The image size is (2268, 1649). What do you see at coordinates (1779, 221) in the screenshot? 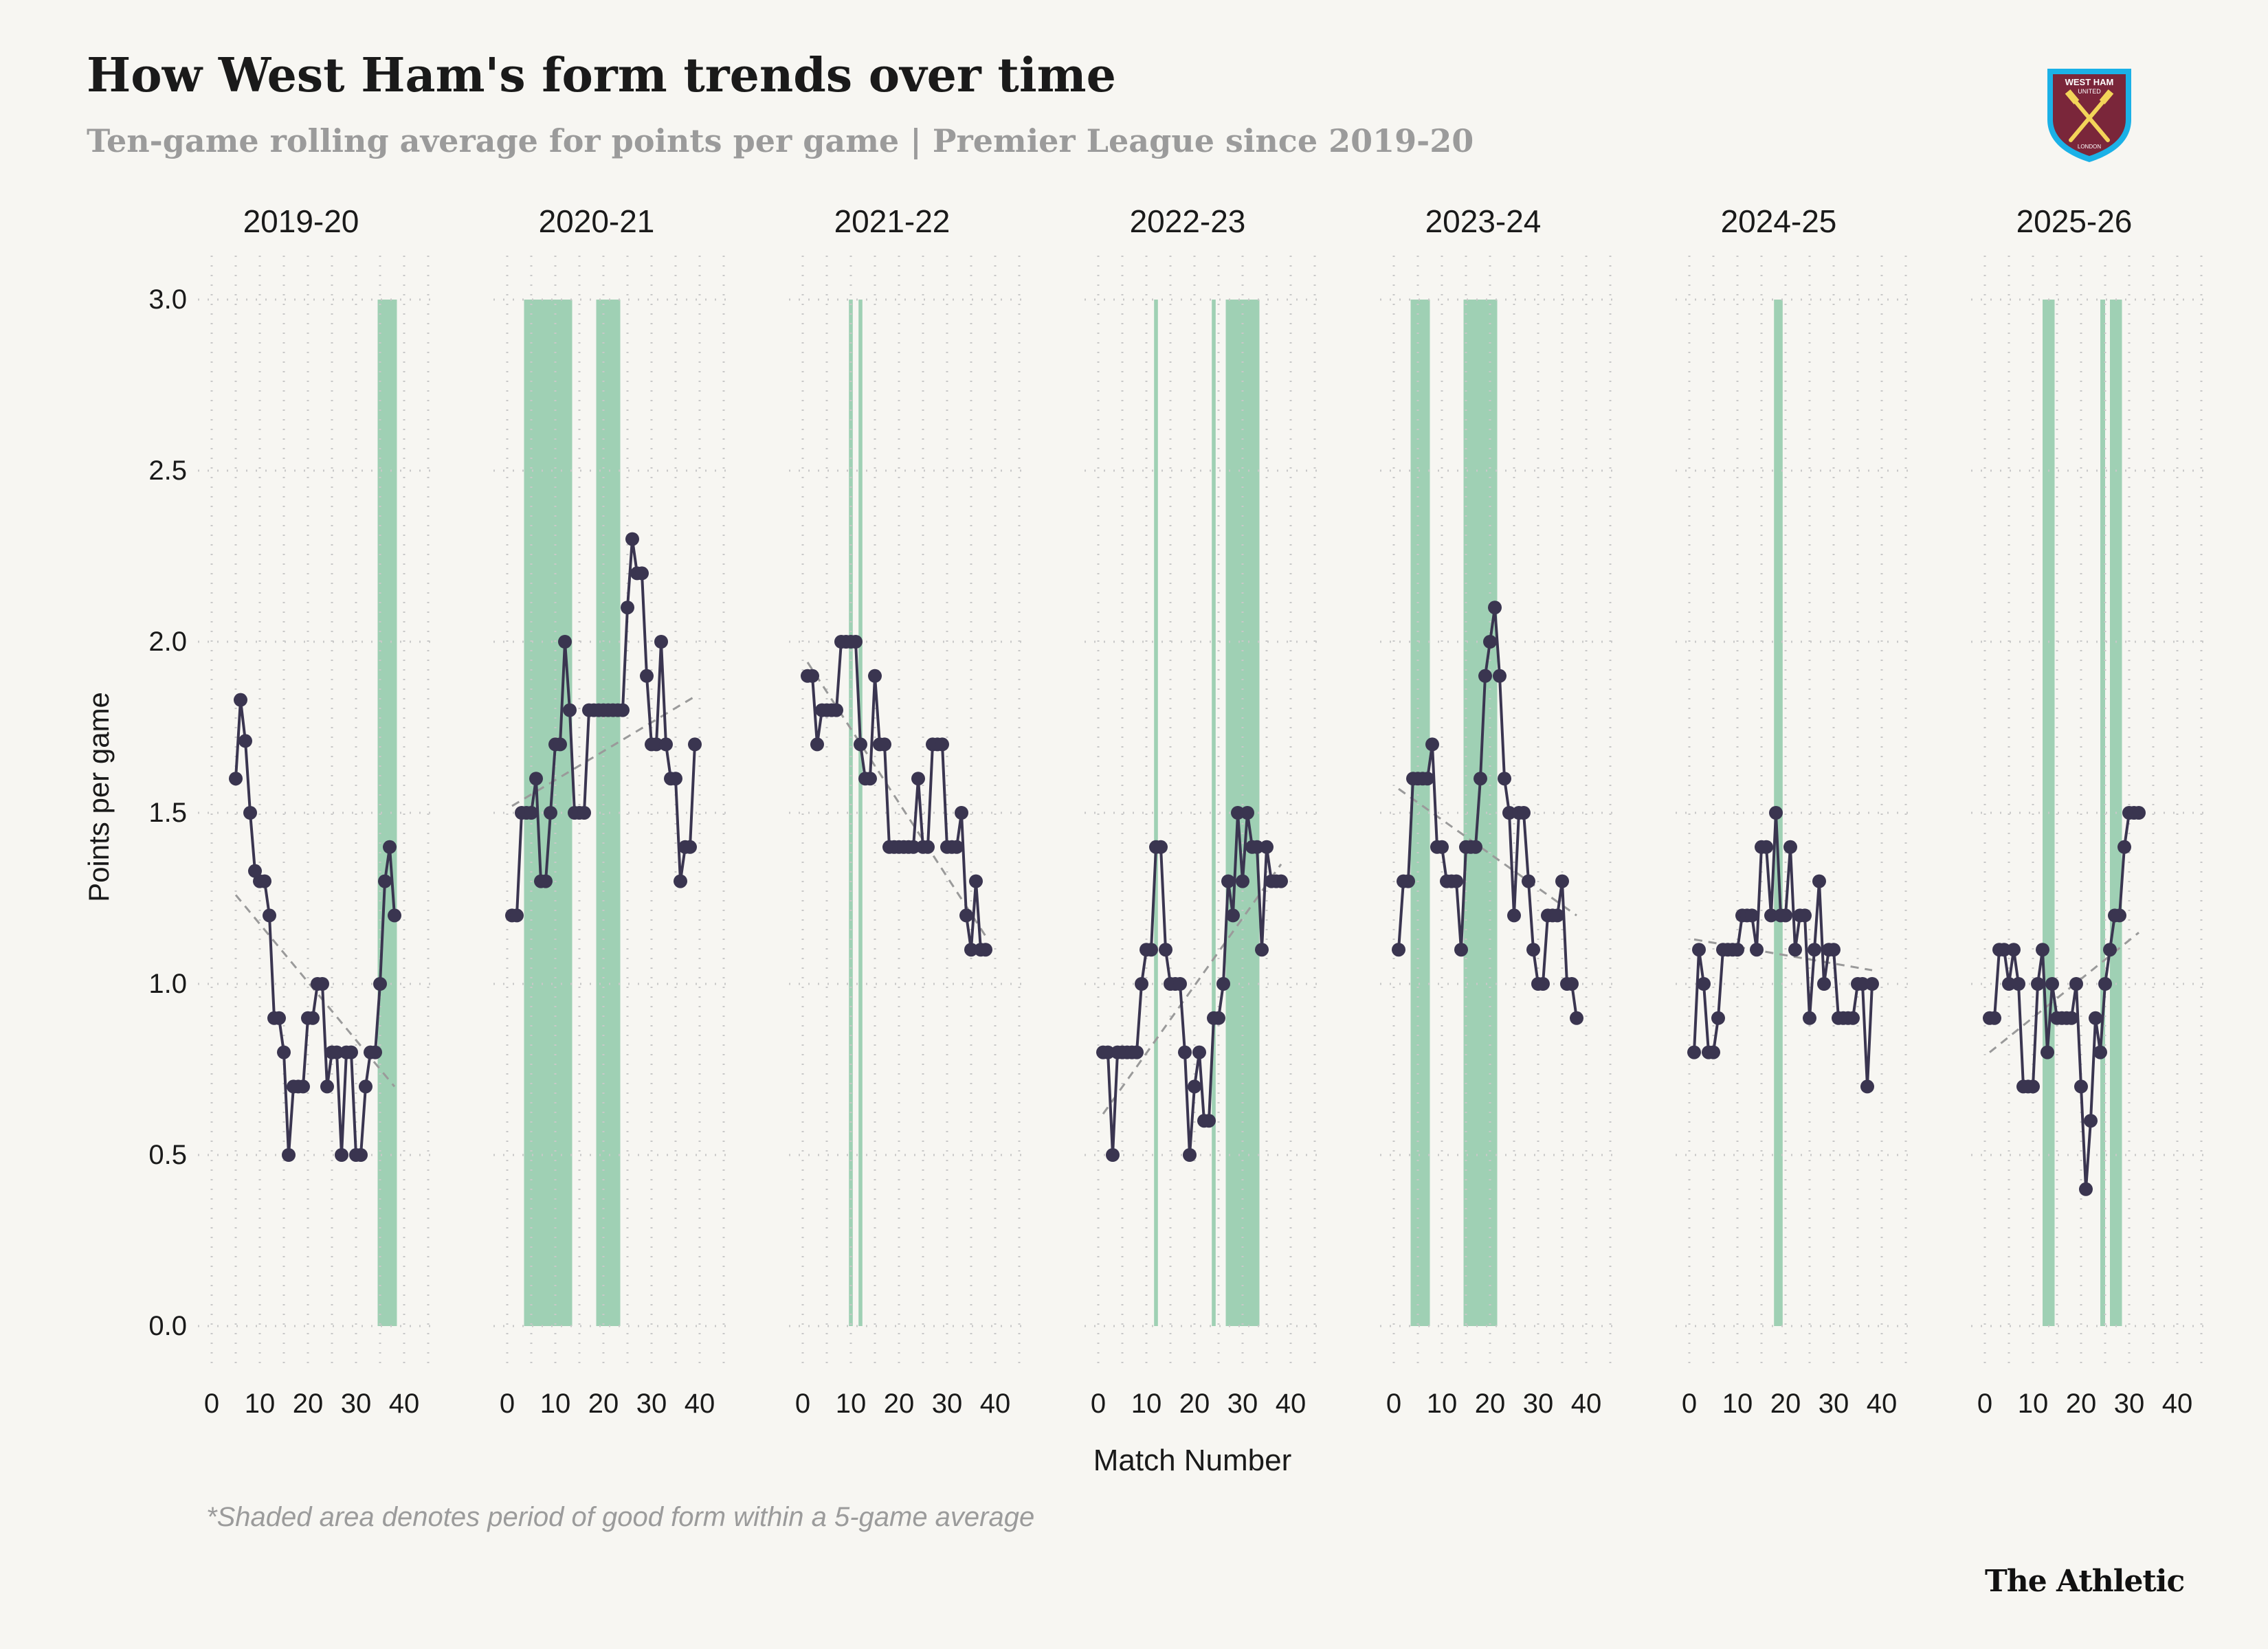
I see `season-label: 2024-25` at bounding box center [1779, 221].